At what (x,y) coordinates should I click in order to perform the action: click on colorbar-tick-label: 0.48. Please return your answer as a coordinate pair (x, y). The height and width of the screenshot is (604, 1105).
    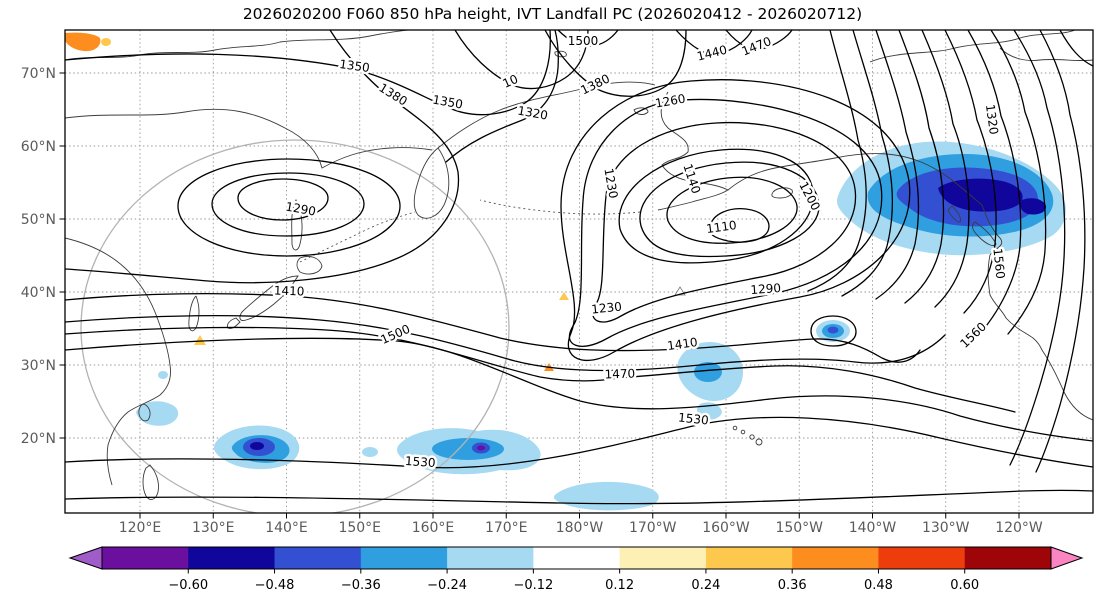
    Looking at the image, I should click on (878, 585).